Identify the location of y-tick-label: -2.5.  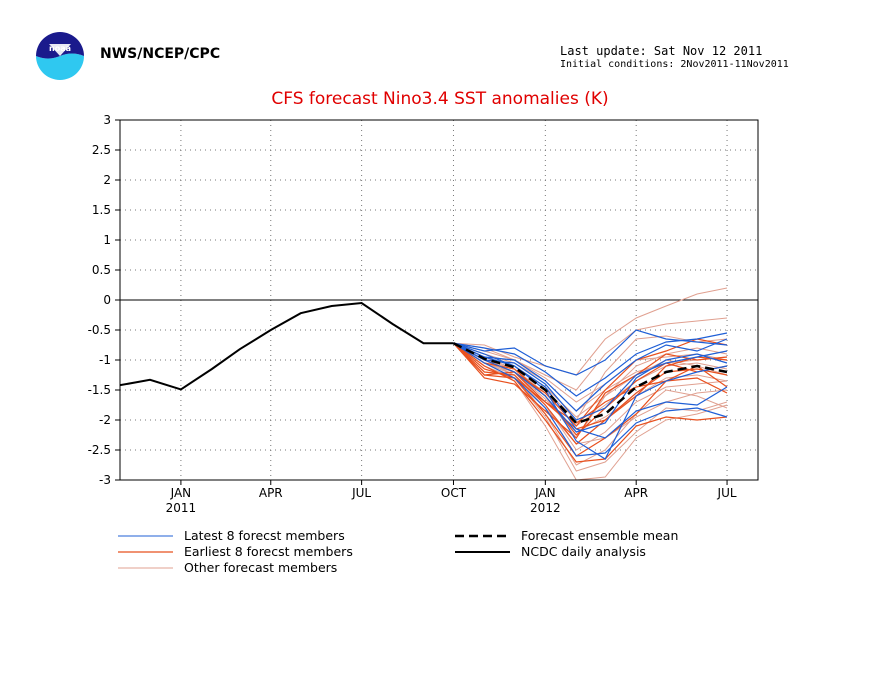
(99, 450).